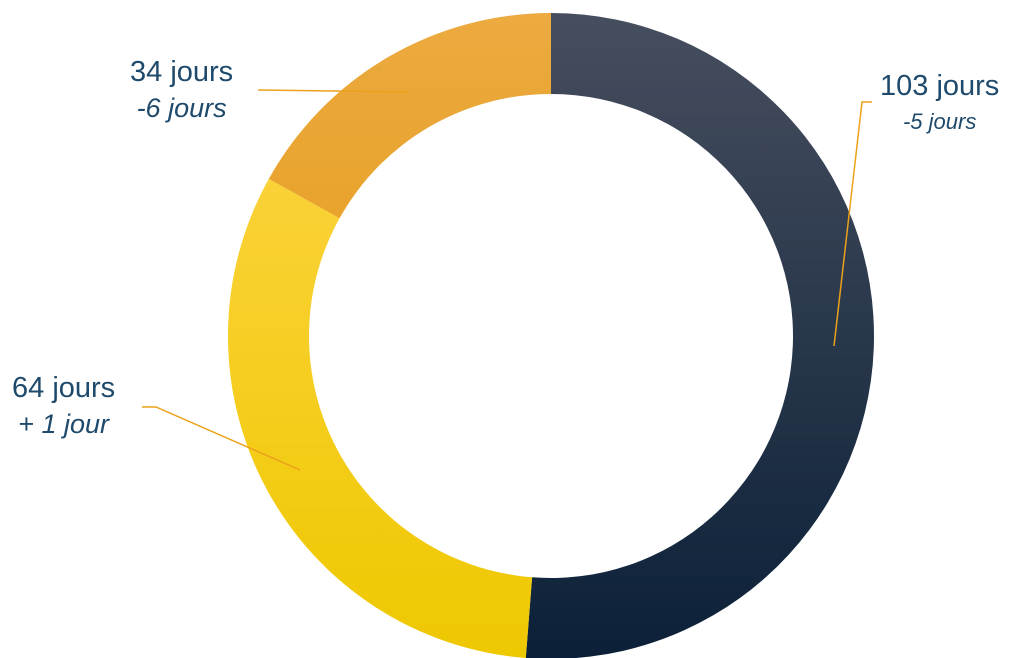 This screenshot has width=1031, height=658. I want to click on slice-value-label-1: 64 jours, so click(64, 388).